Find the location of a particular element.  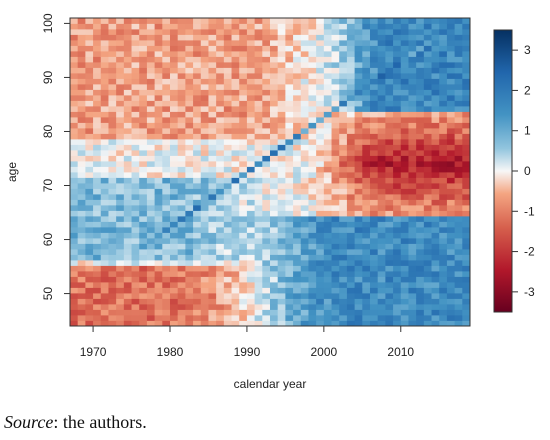

x-tick-label: 1970 is located at coordinates (93, 352).